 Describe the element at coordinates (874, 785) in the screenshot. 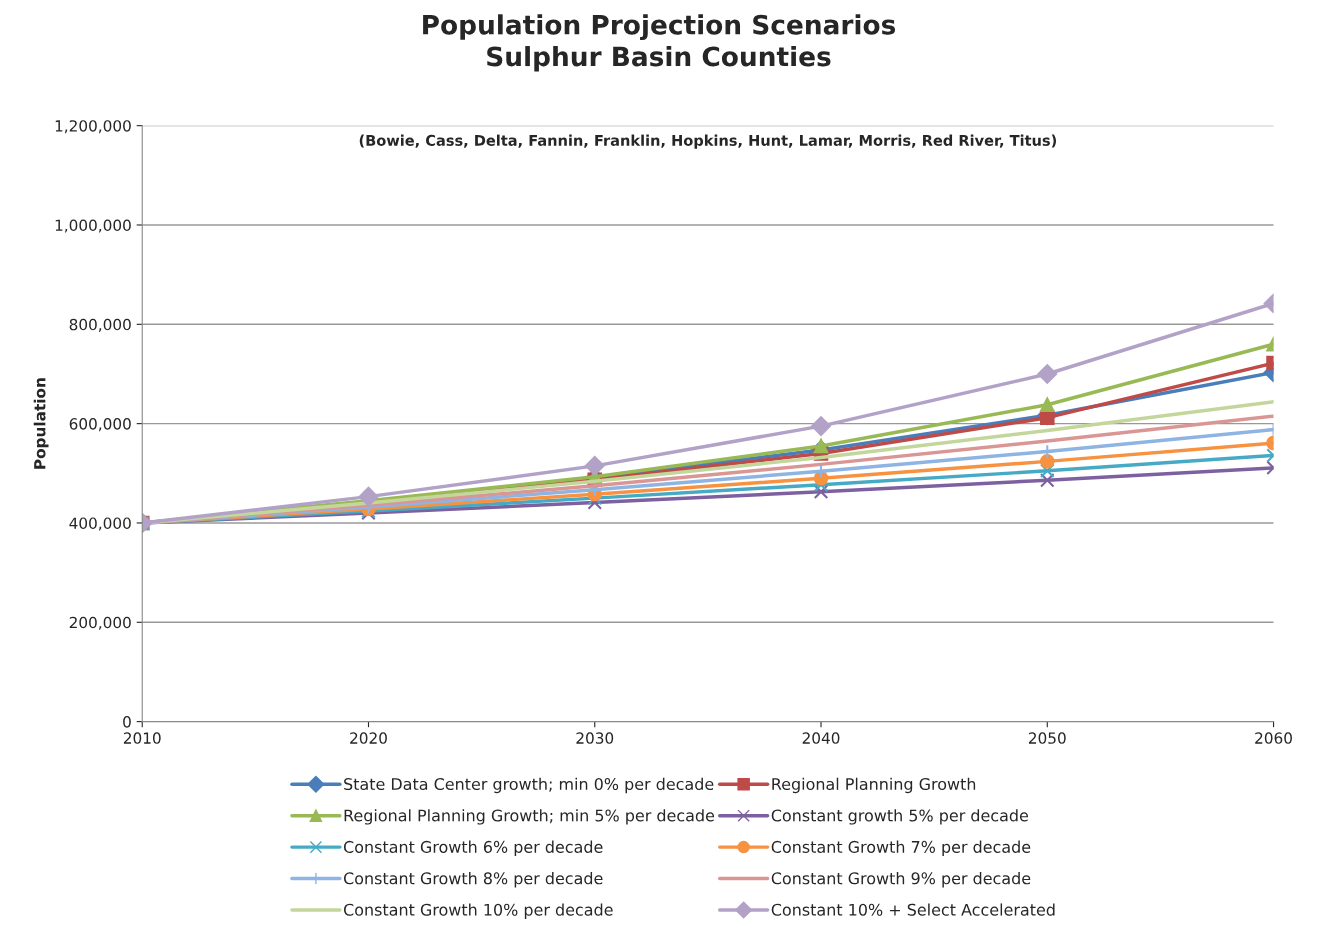

I see `legend-label: Regional Planning Growth` at that location.